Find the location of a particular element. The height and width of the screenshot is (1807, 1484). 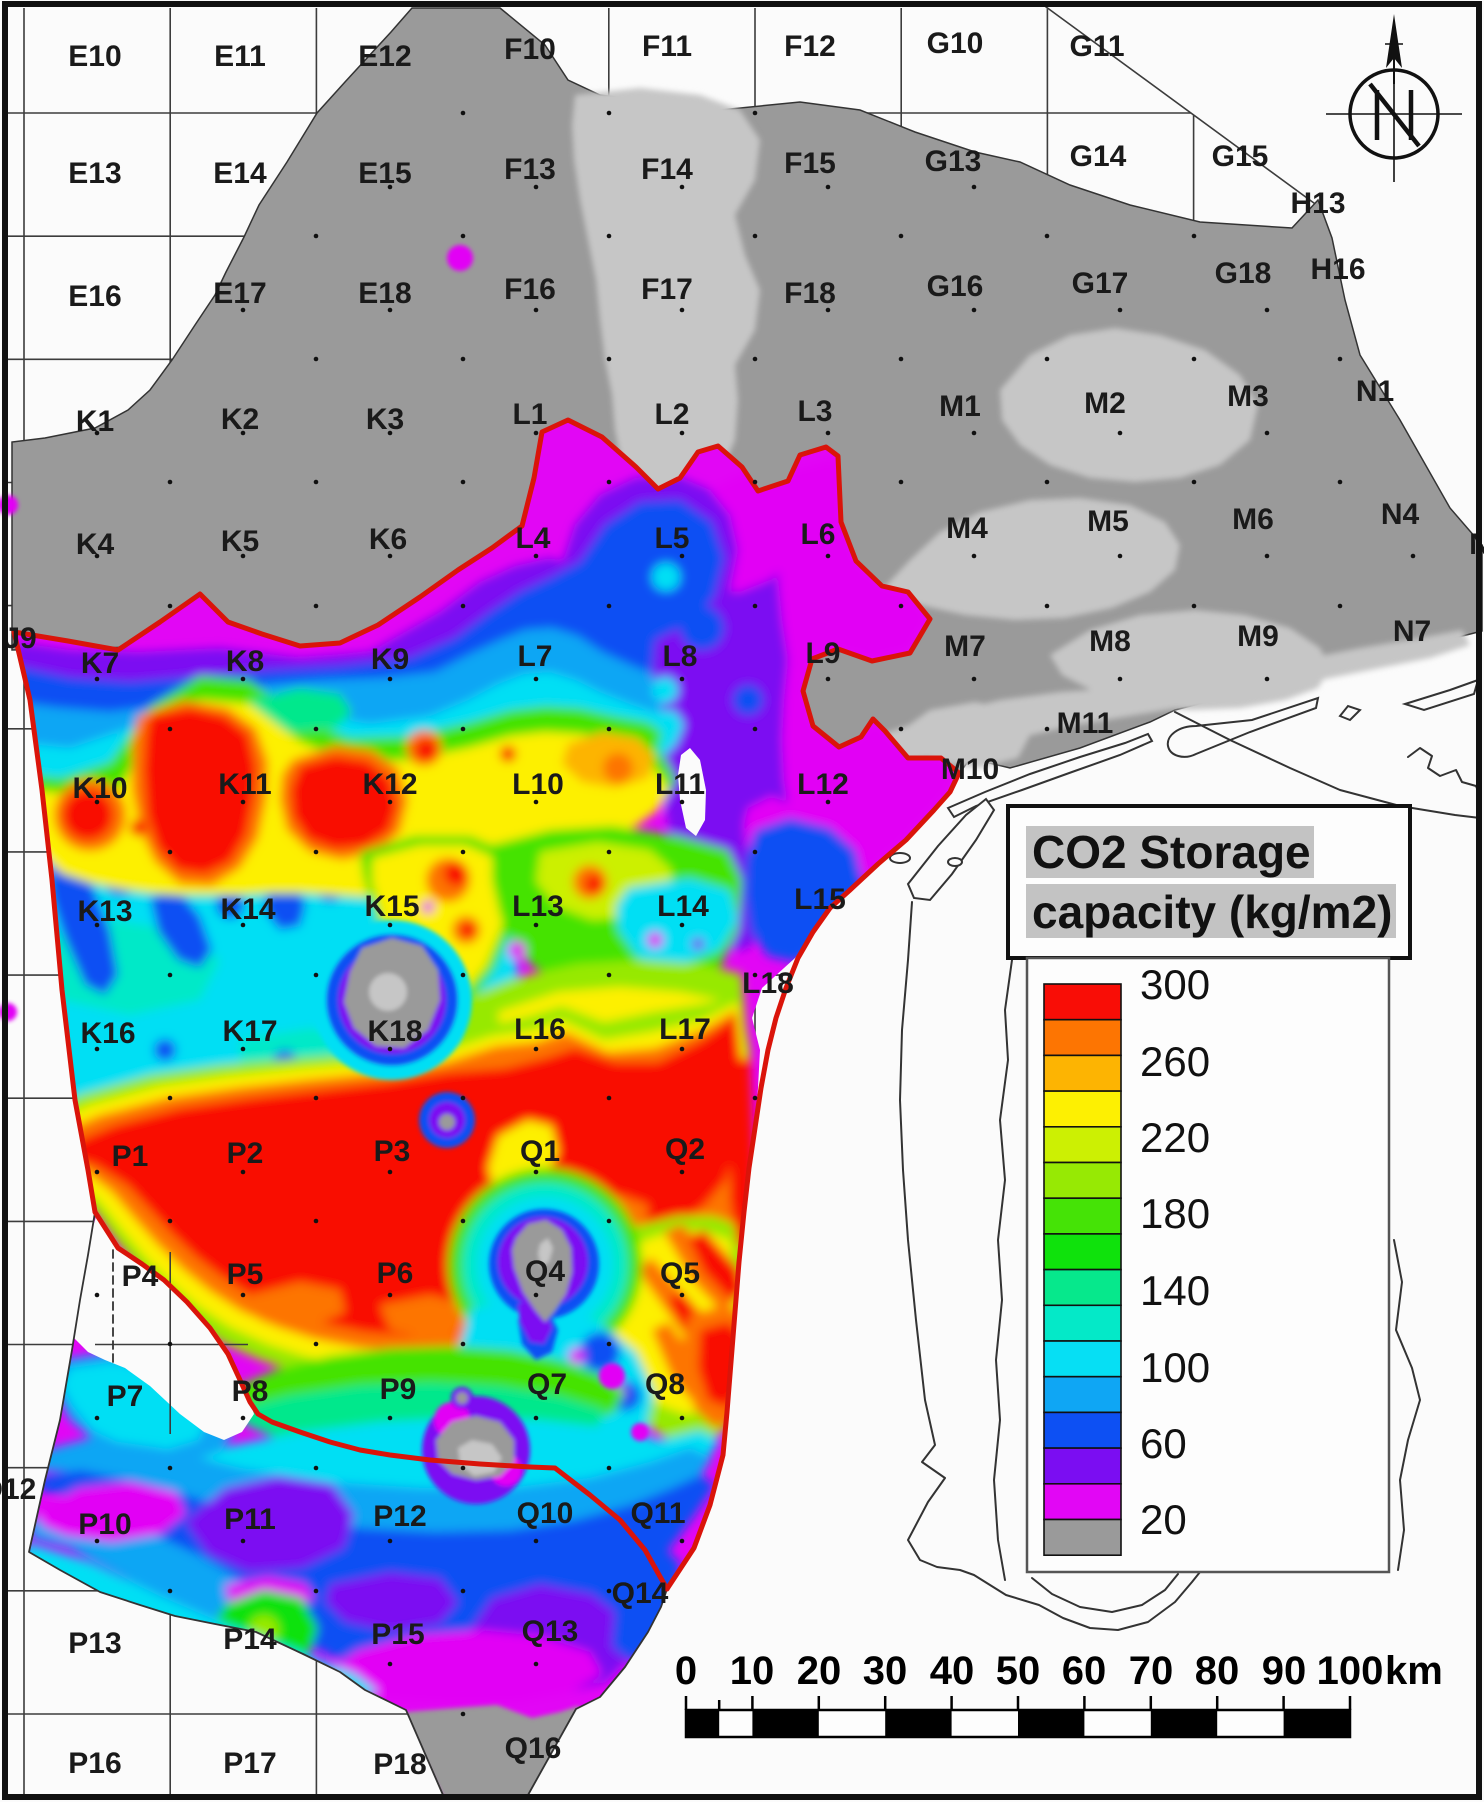

svg-text: P12 is located at coordinates (399, 1516).